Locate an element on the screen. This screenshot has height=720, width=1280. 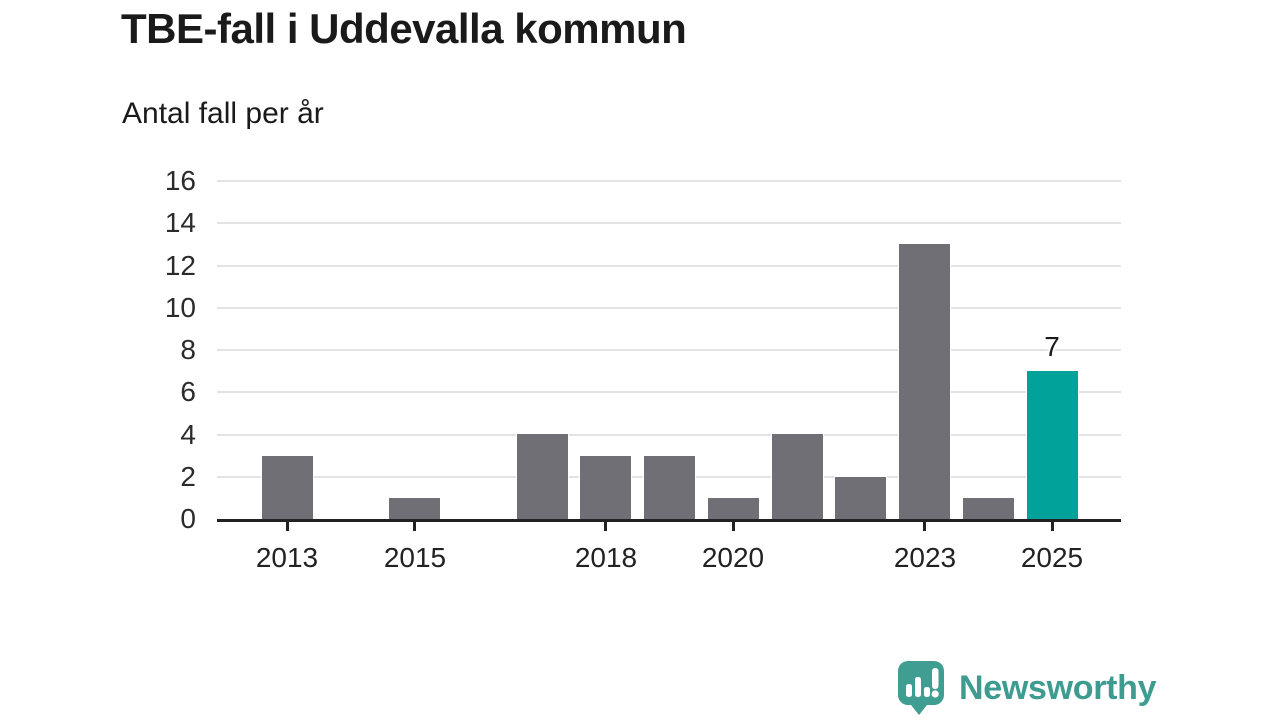
y-axis-label-8: 8 is located at coordinates (188, 349).